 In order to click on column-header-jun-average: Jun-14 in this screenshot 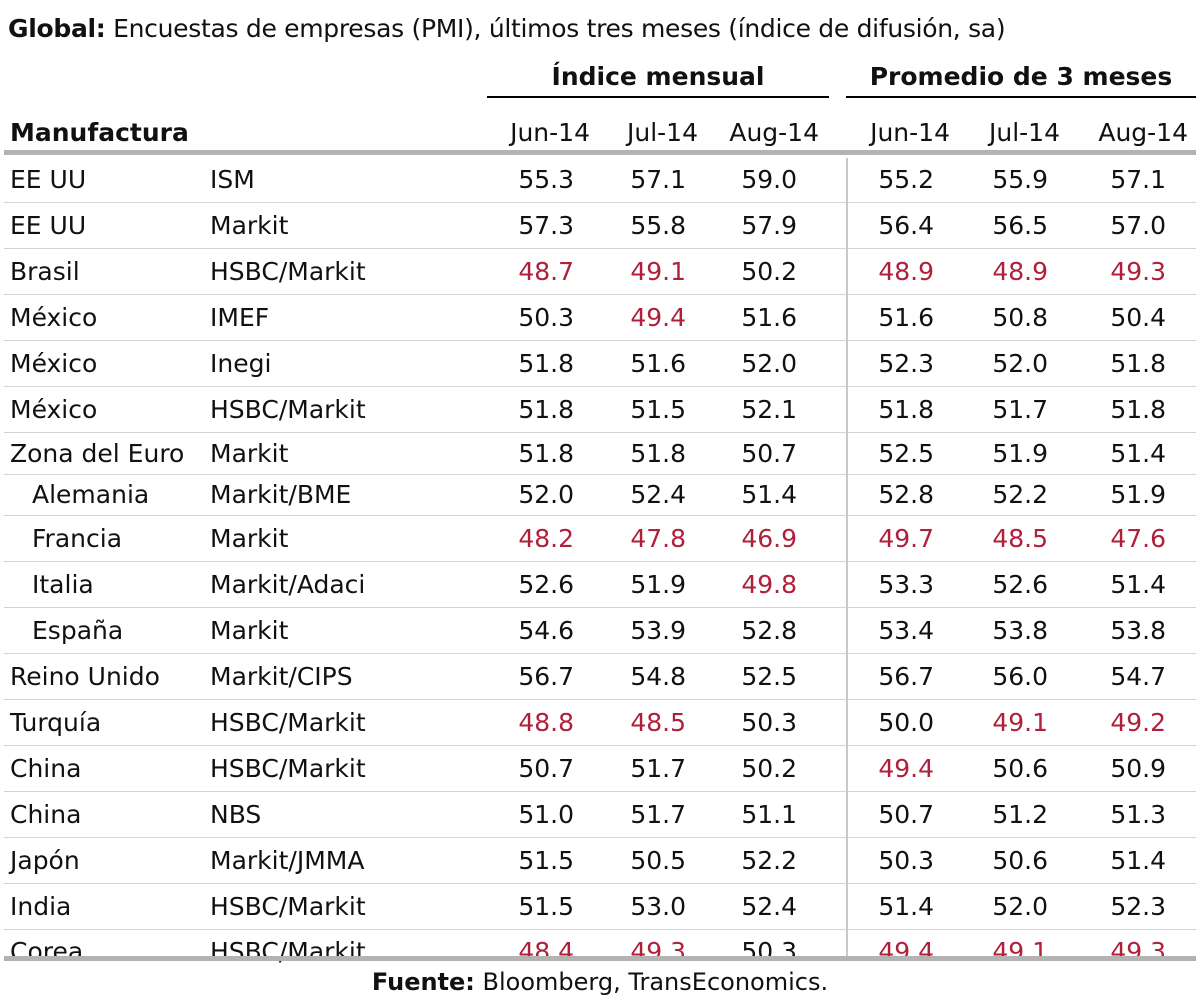, I will do `click(910, 132)`.